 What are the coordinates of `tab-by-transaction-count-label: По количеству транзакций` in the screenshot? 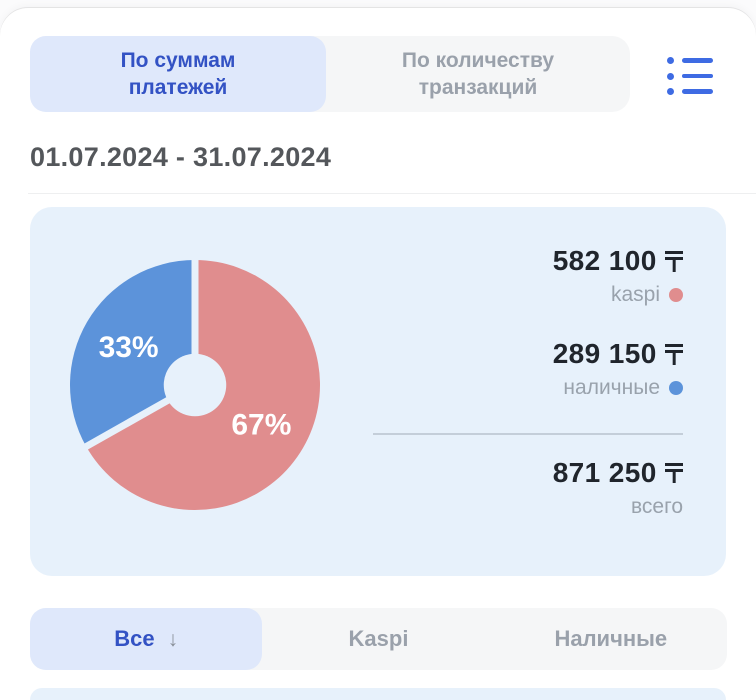 It's located at (478, 73).